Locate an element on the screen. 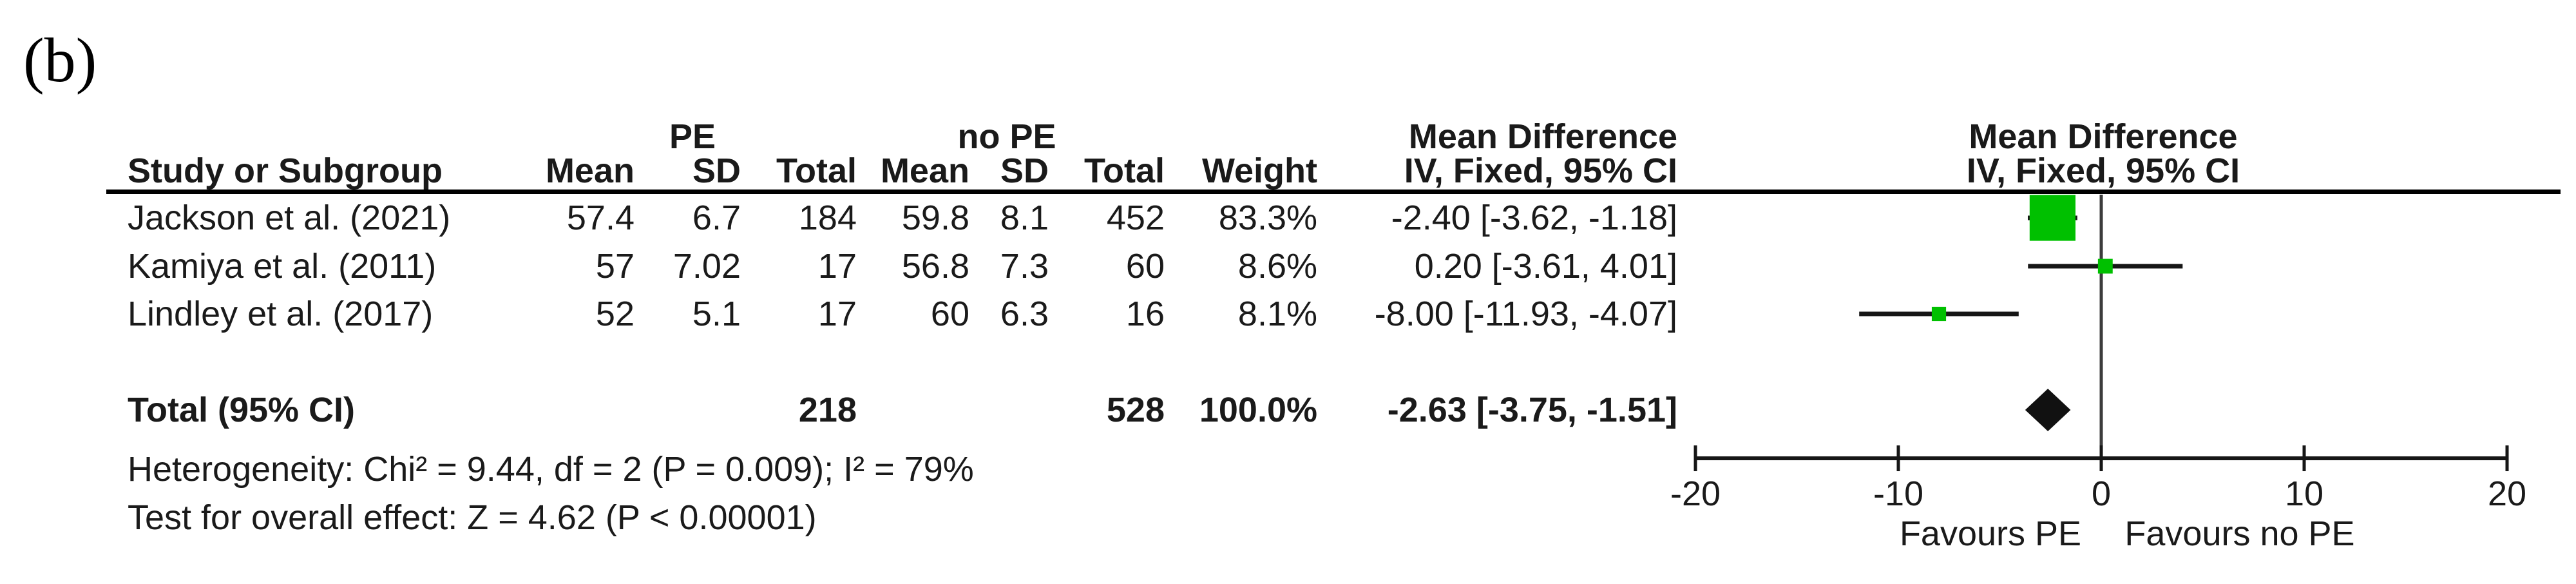  pe-total: 184 is located at coordinates (828, 218).